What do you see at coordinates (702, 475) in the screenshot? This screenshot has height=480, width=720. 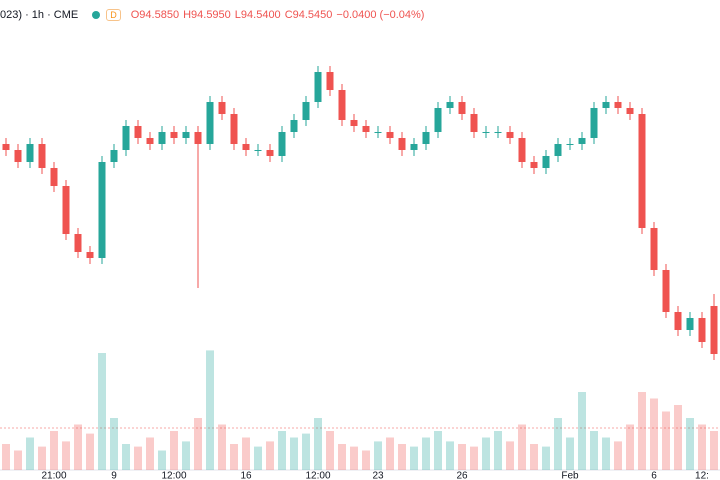 I see `x-tick-label: 12:` at bounding box center [702, 475].